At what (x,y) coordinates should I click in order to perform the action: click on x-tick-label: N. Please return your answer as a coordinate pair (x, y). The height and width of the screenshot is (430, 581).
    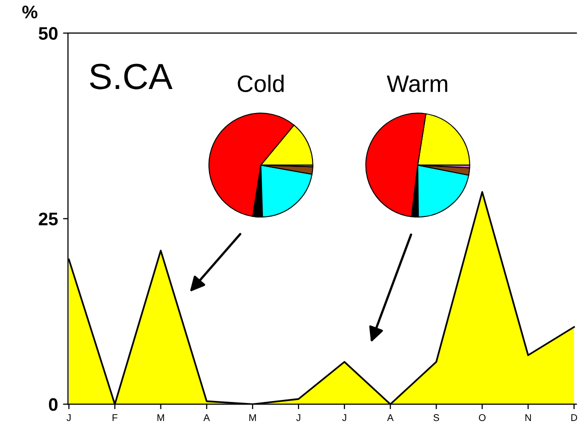
    Looking at the image, I should click on (528, 417).